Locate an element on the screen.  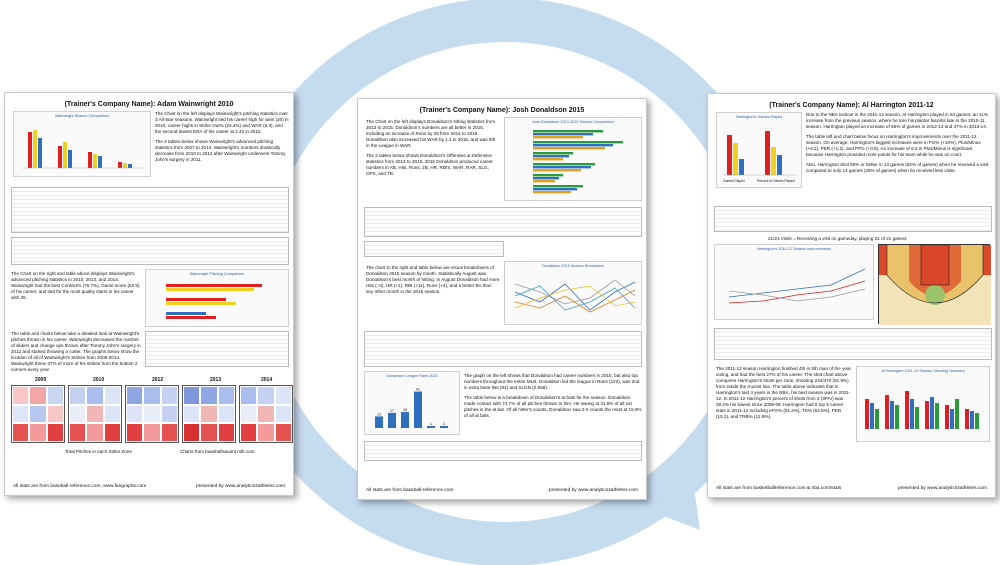
league-rank-bars: 13 17 18 41 1 2 is located at coordinates (411, 408).